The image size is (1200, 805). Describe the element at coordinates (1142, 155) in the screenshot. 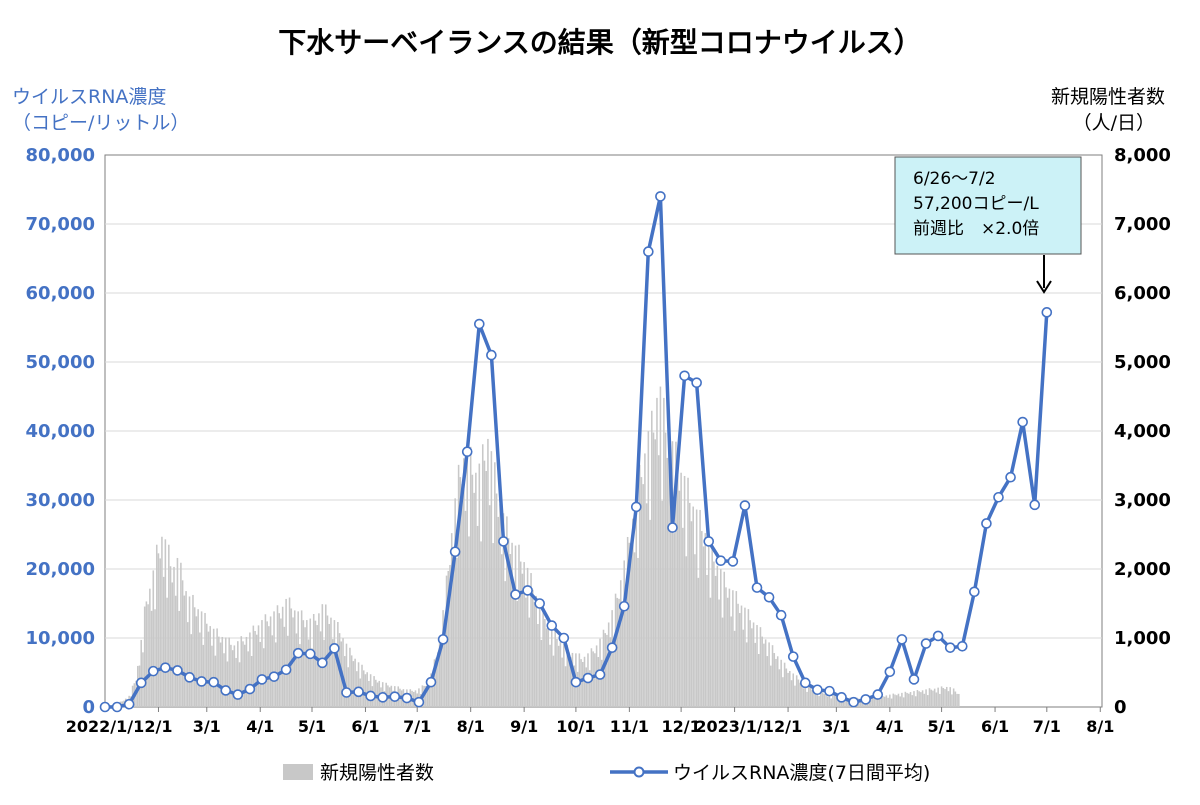

I see `right-tick-label: 8,000` at that location.